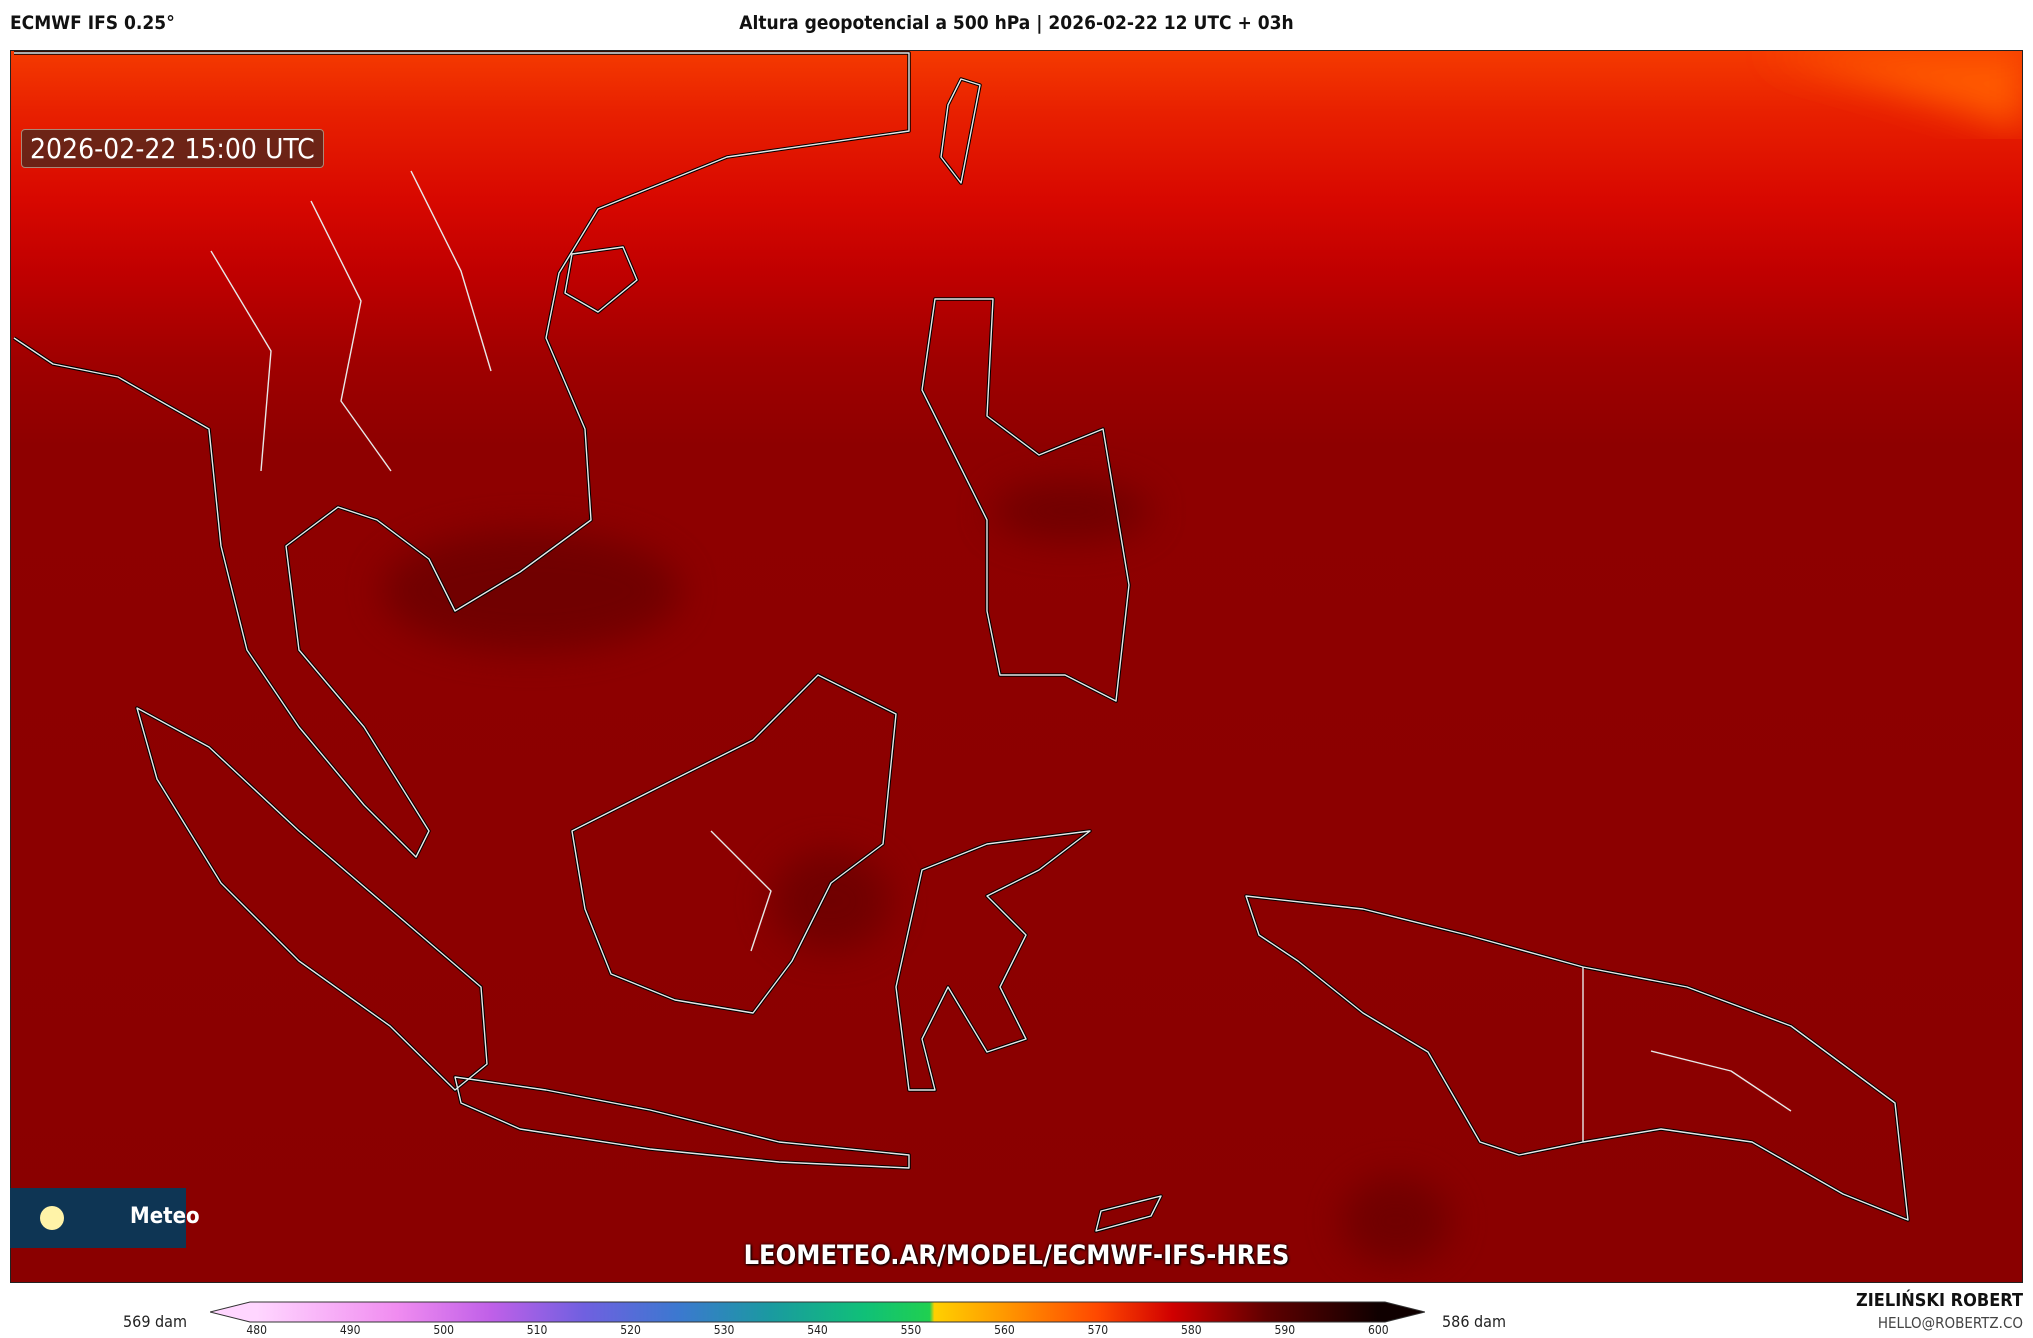 The width and height of the screenshot is (2033, 1338). Describe the element at coordinates (52, 1218) in the screenshot. I see `sun-icon` at that location.